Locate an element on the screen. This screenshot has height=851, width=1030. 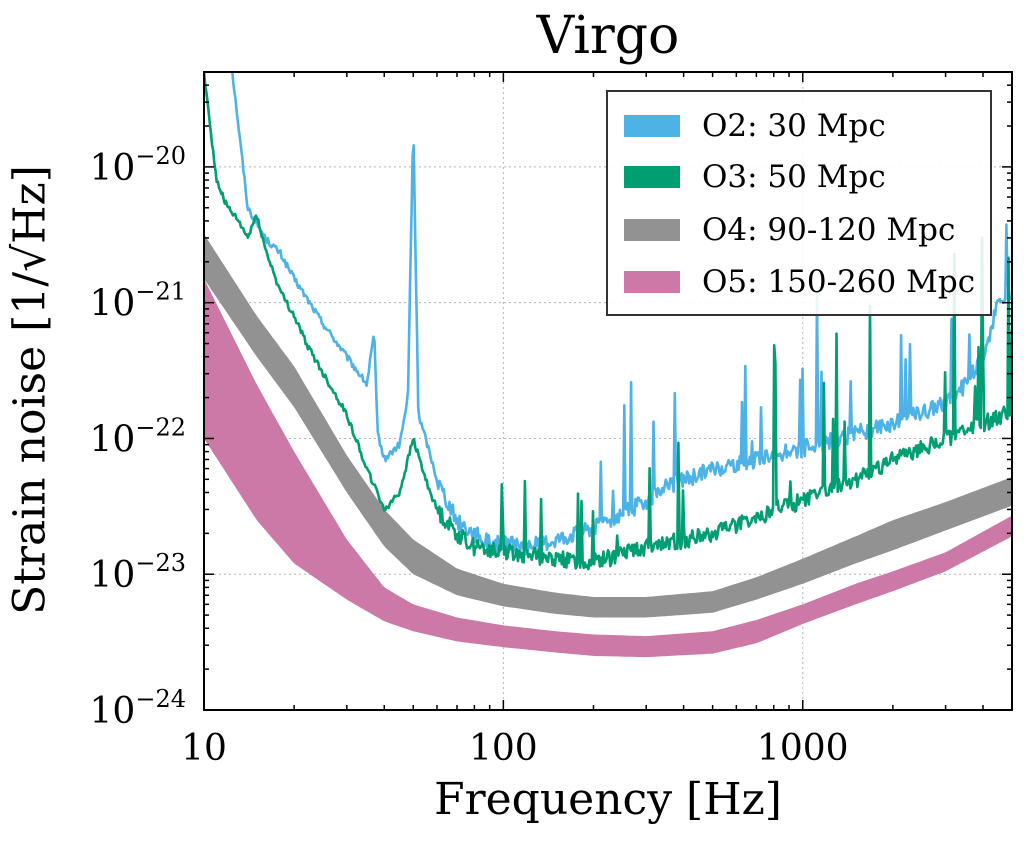
chart-title: Virgo is located at coordinates (608, 36).